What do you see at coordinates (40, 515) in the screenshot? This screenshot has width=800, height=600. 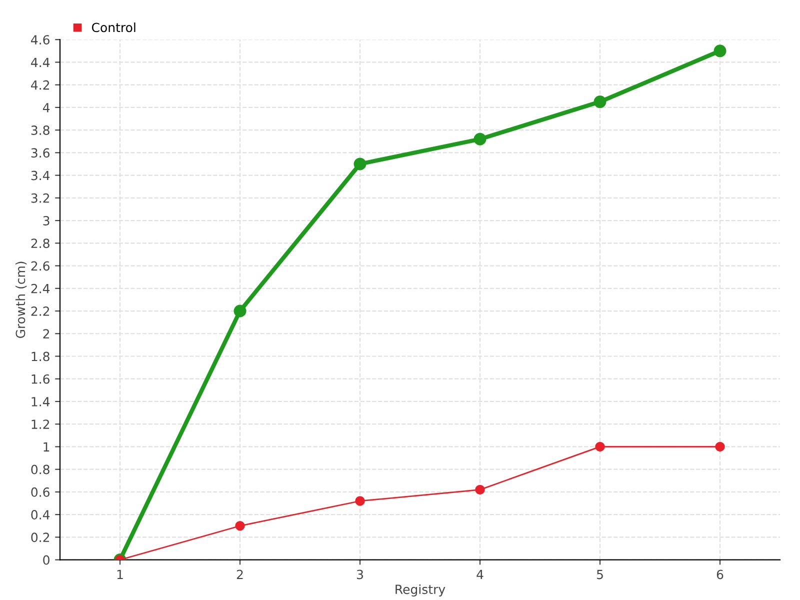 I see `y-tick-label: 0.4` at bounding box center [40, 515].